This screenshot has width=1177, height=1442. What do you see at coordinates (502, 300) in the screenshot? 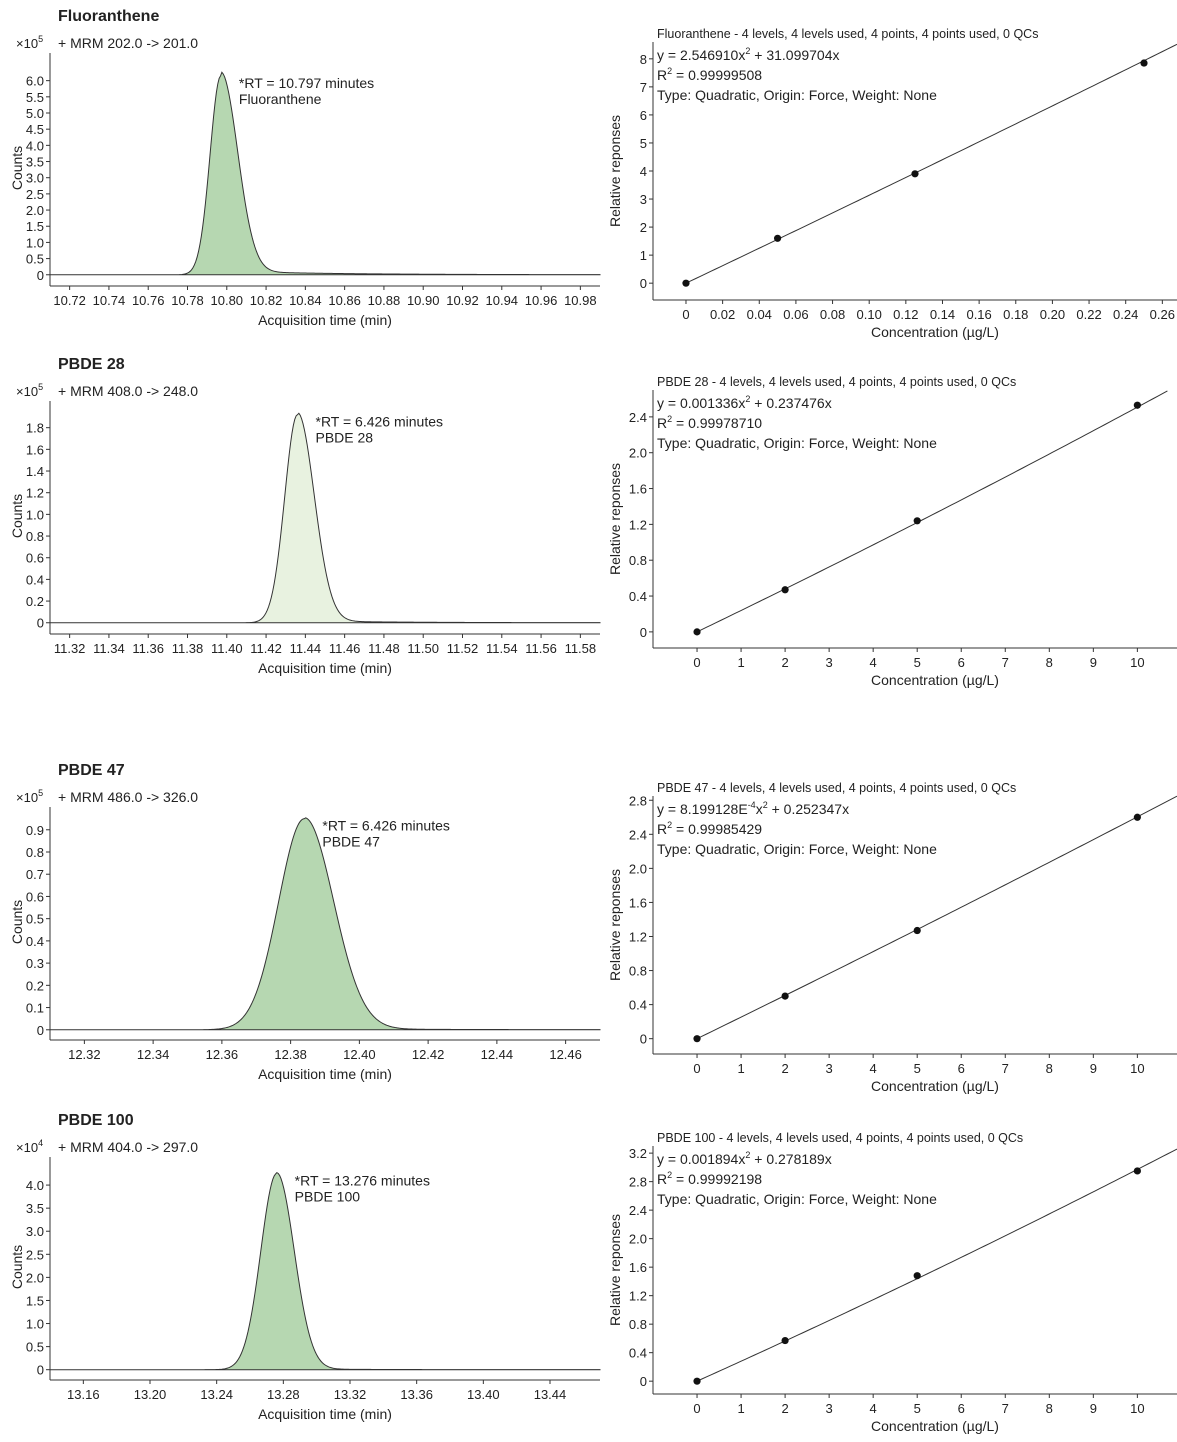
I see `x-tick-label: 10.94` at bounding box center [502, 300].